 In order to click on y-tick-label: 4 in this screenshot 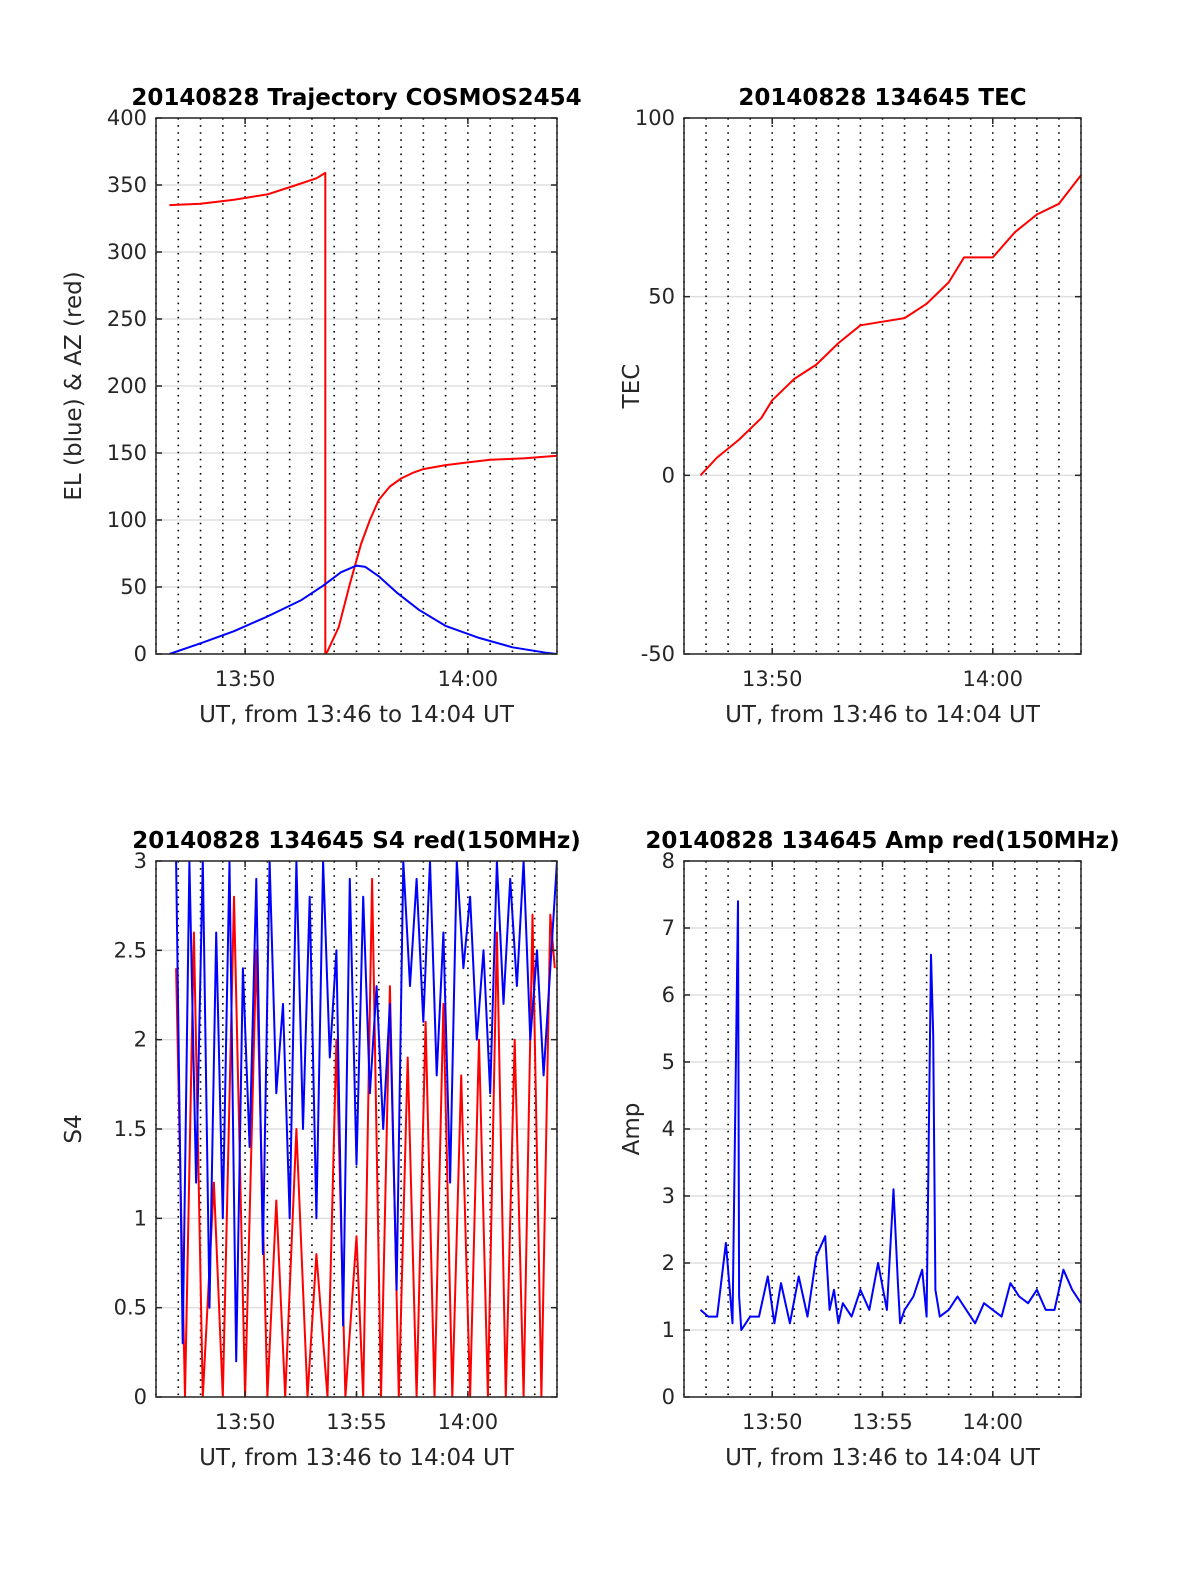, I will do `click(668, 1129)`.